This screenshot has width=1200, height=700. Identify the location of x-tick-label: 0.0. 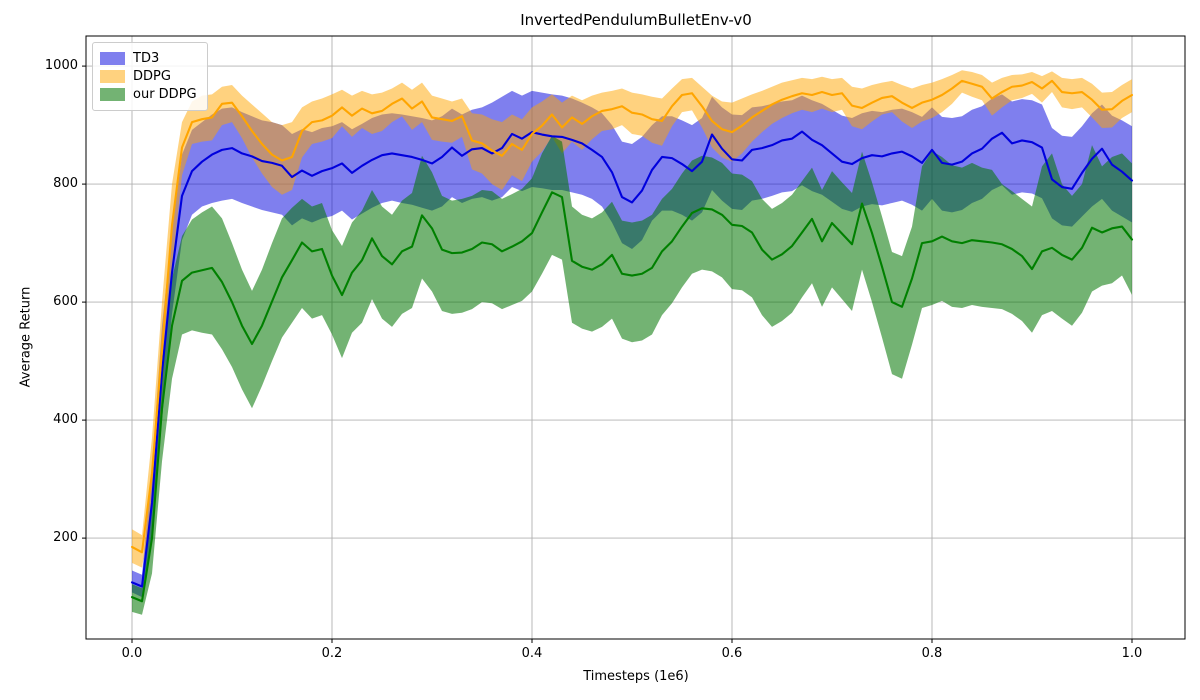
(132, 653).